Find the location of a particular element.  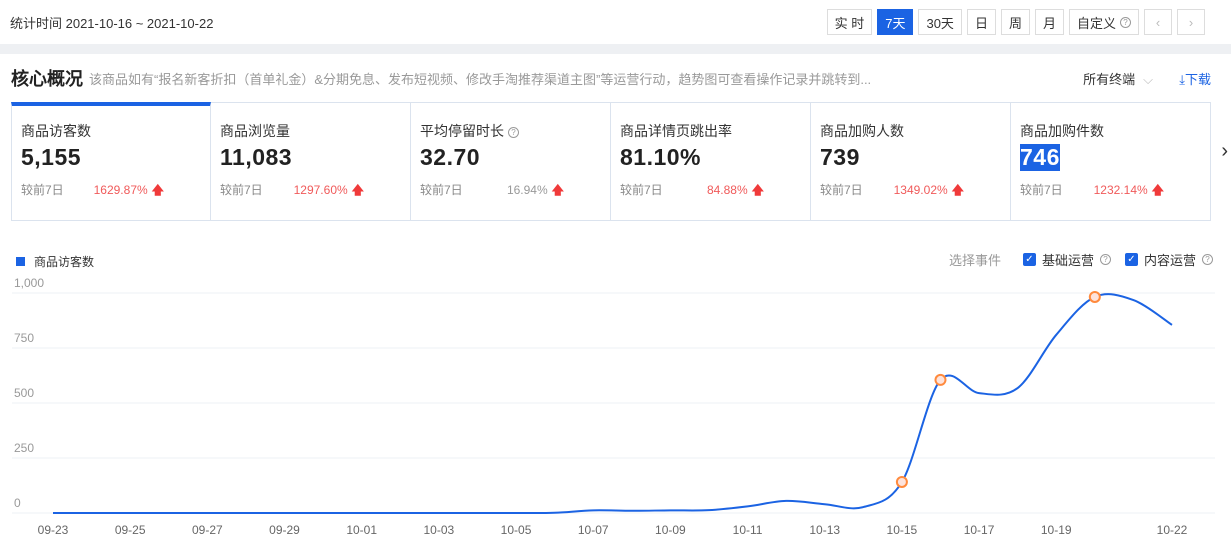

compare-percent: 16.94% is located at coordinates (527, 190).